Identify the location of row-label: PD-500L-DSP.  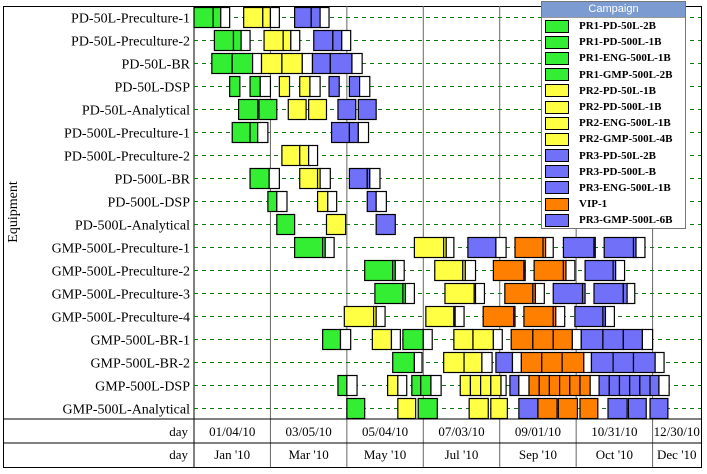
(149, 203).